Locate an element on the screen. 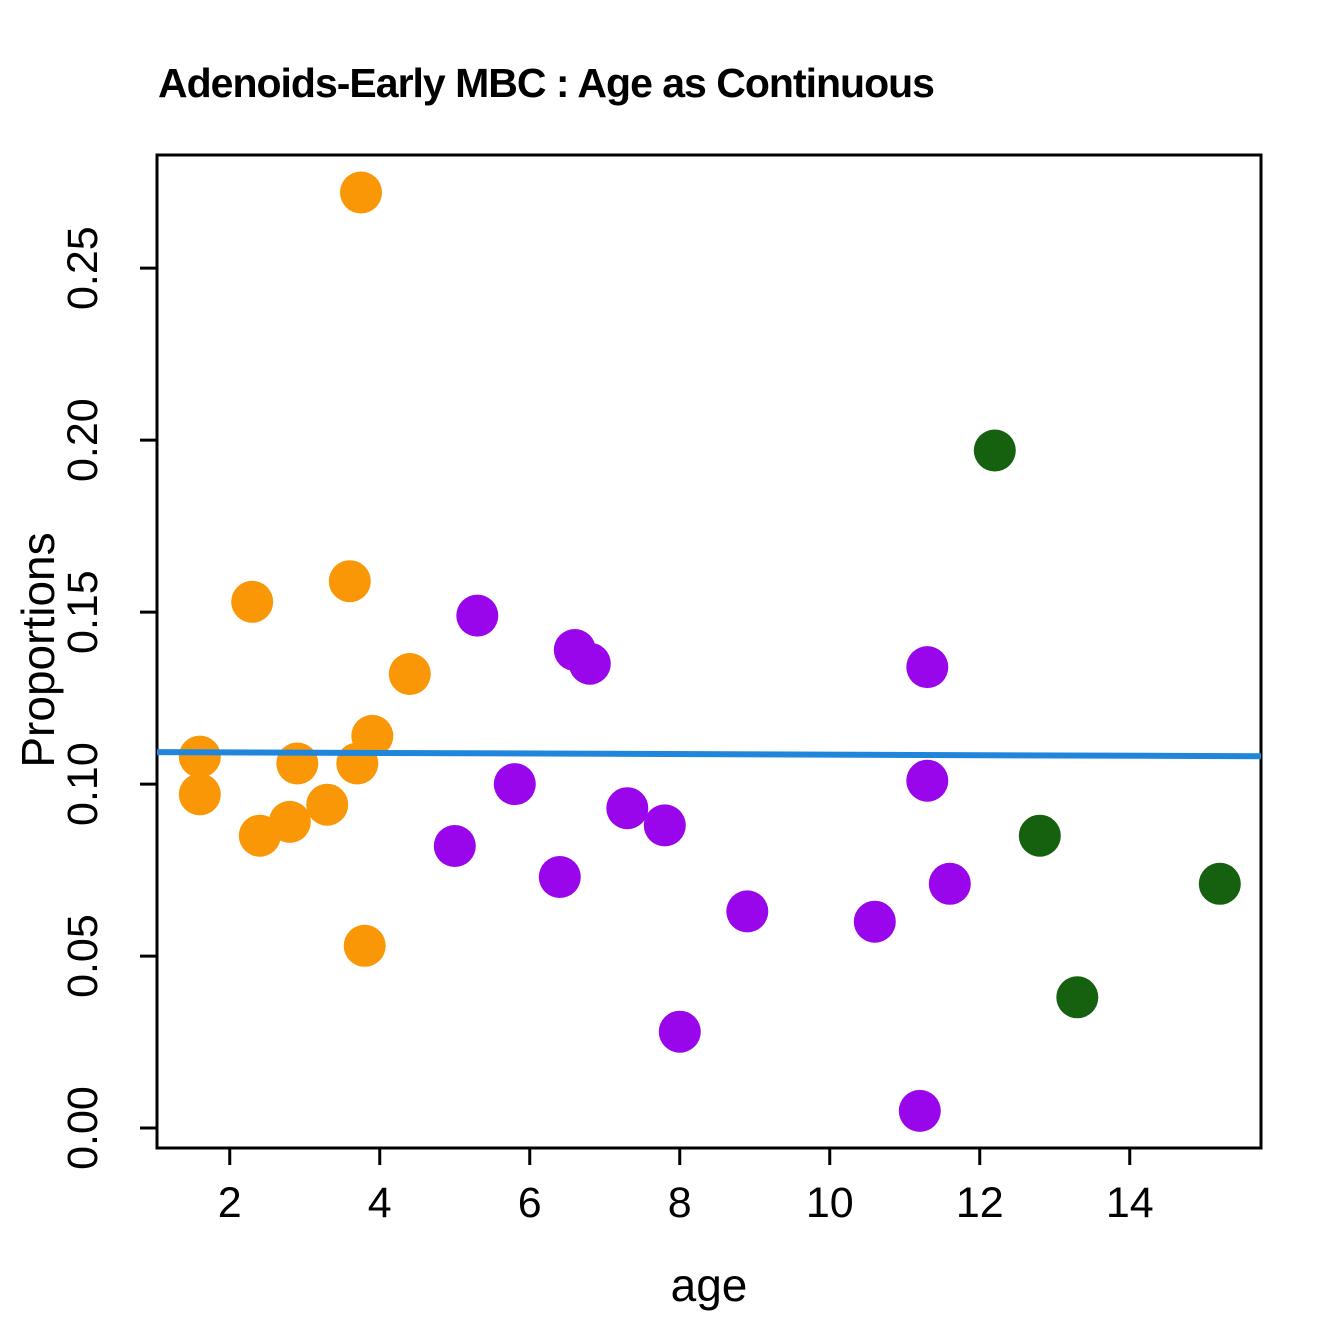 The height and width of the screenshot is (1344, 1344). y-tick-label: 0.25 is located at coordinates (83, 268).